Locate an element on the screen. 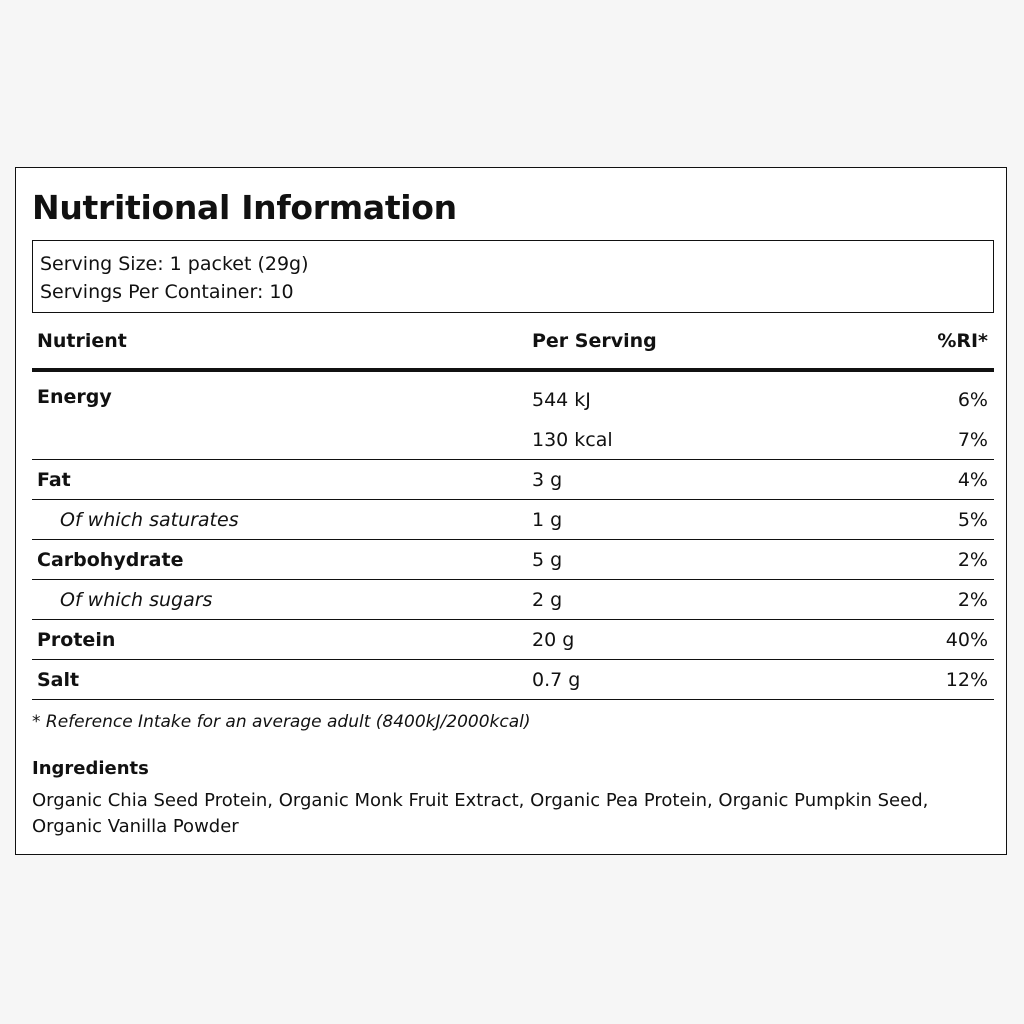 This screenshot has width=1024, height=1024. table-row: Carbohydrate 5 g 2% is located at coordinates (513, 560).